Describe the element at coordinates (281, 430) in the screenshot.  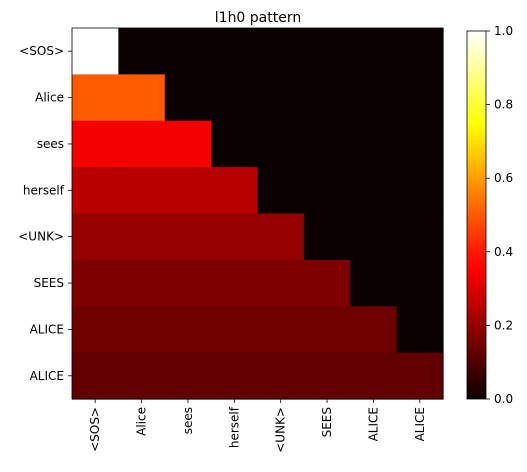
I see `x-tick-label: <UNK>` at that location.